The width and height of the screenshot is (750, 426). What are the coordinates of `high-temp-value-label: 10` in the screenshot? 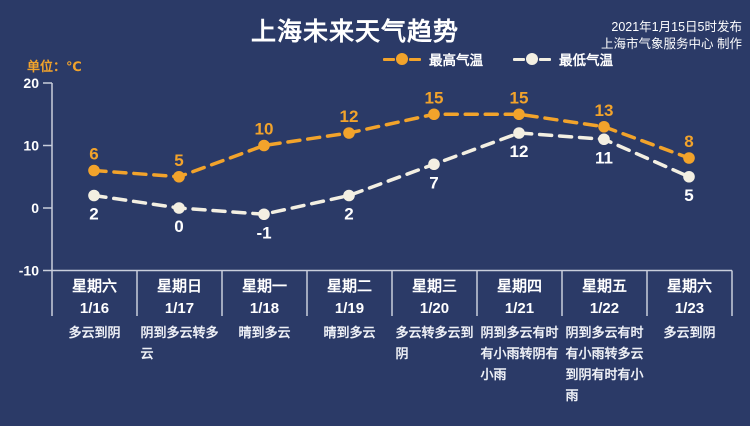 It's located at (264, 129).